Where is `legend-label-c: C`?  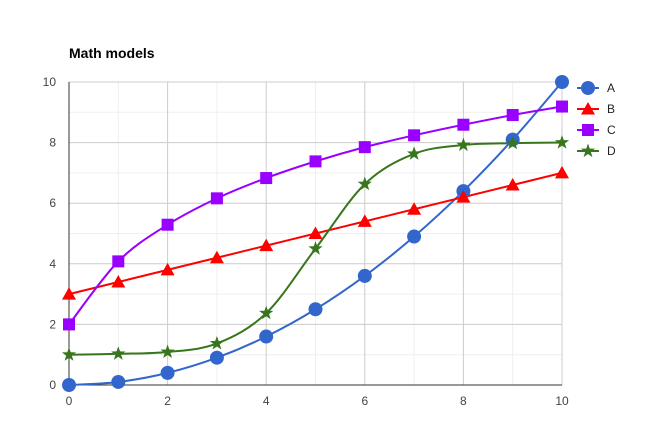 legend-label-c: C is located at coordinates (611, 130).